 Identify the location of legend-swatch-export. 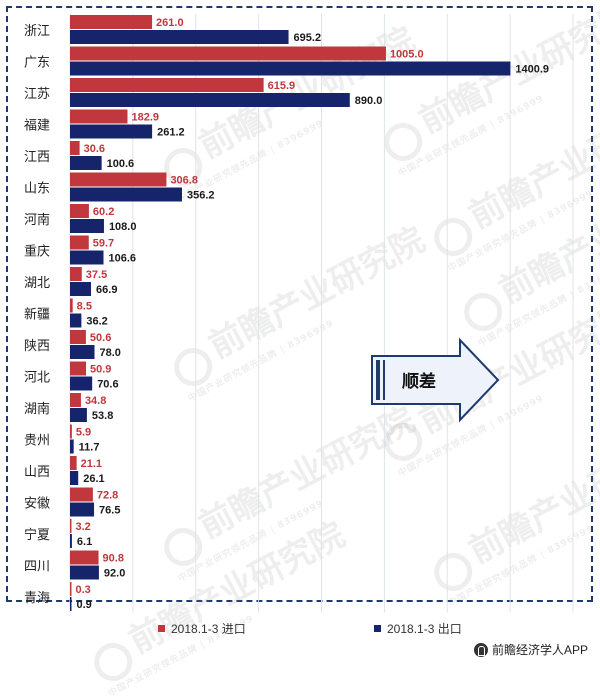
(377, 628).